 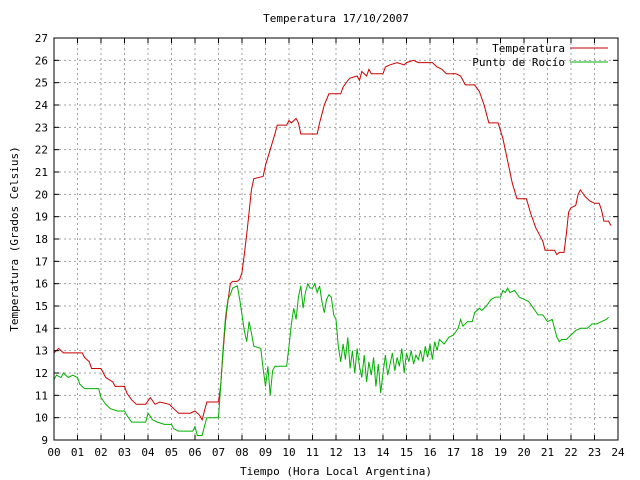 I want to click on x-tick-label: 18, so click(x=476, y=452).